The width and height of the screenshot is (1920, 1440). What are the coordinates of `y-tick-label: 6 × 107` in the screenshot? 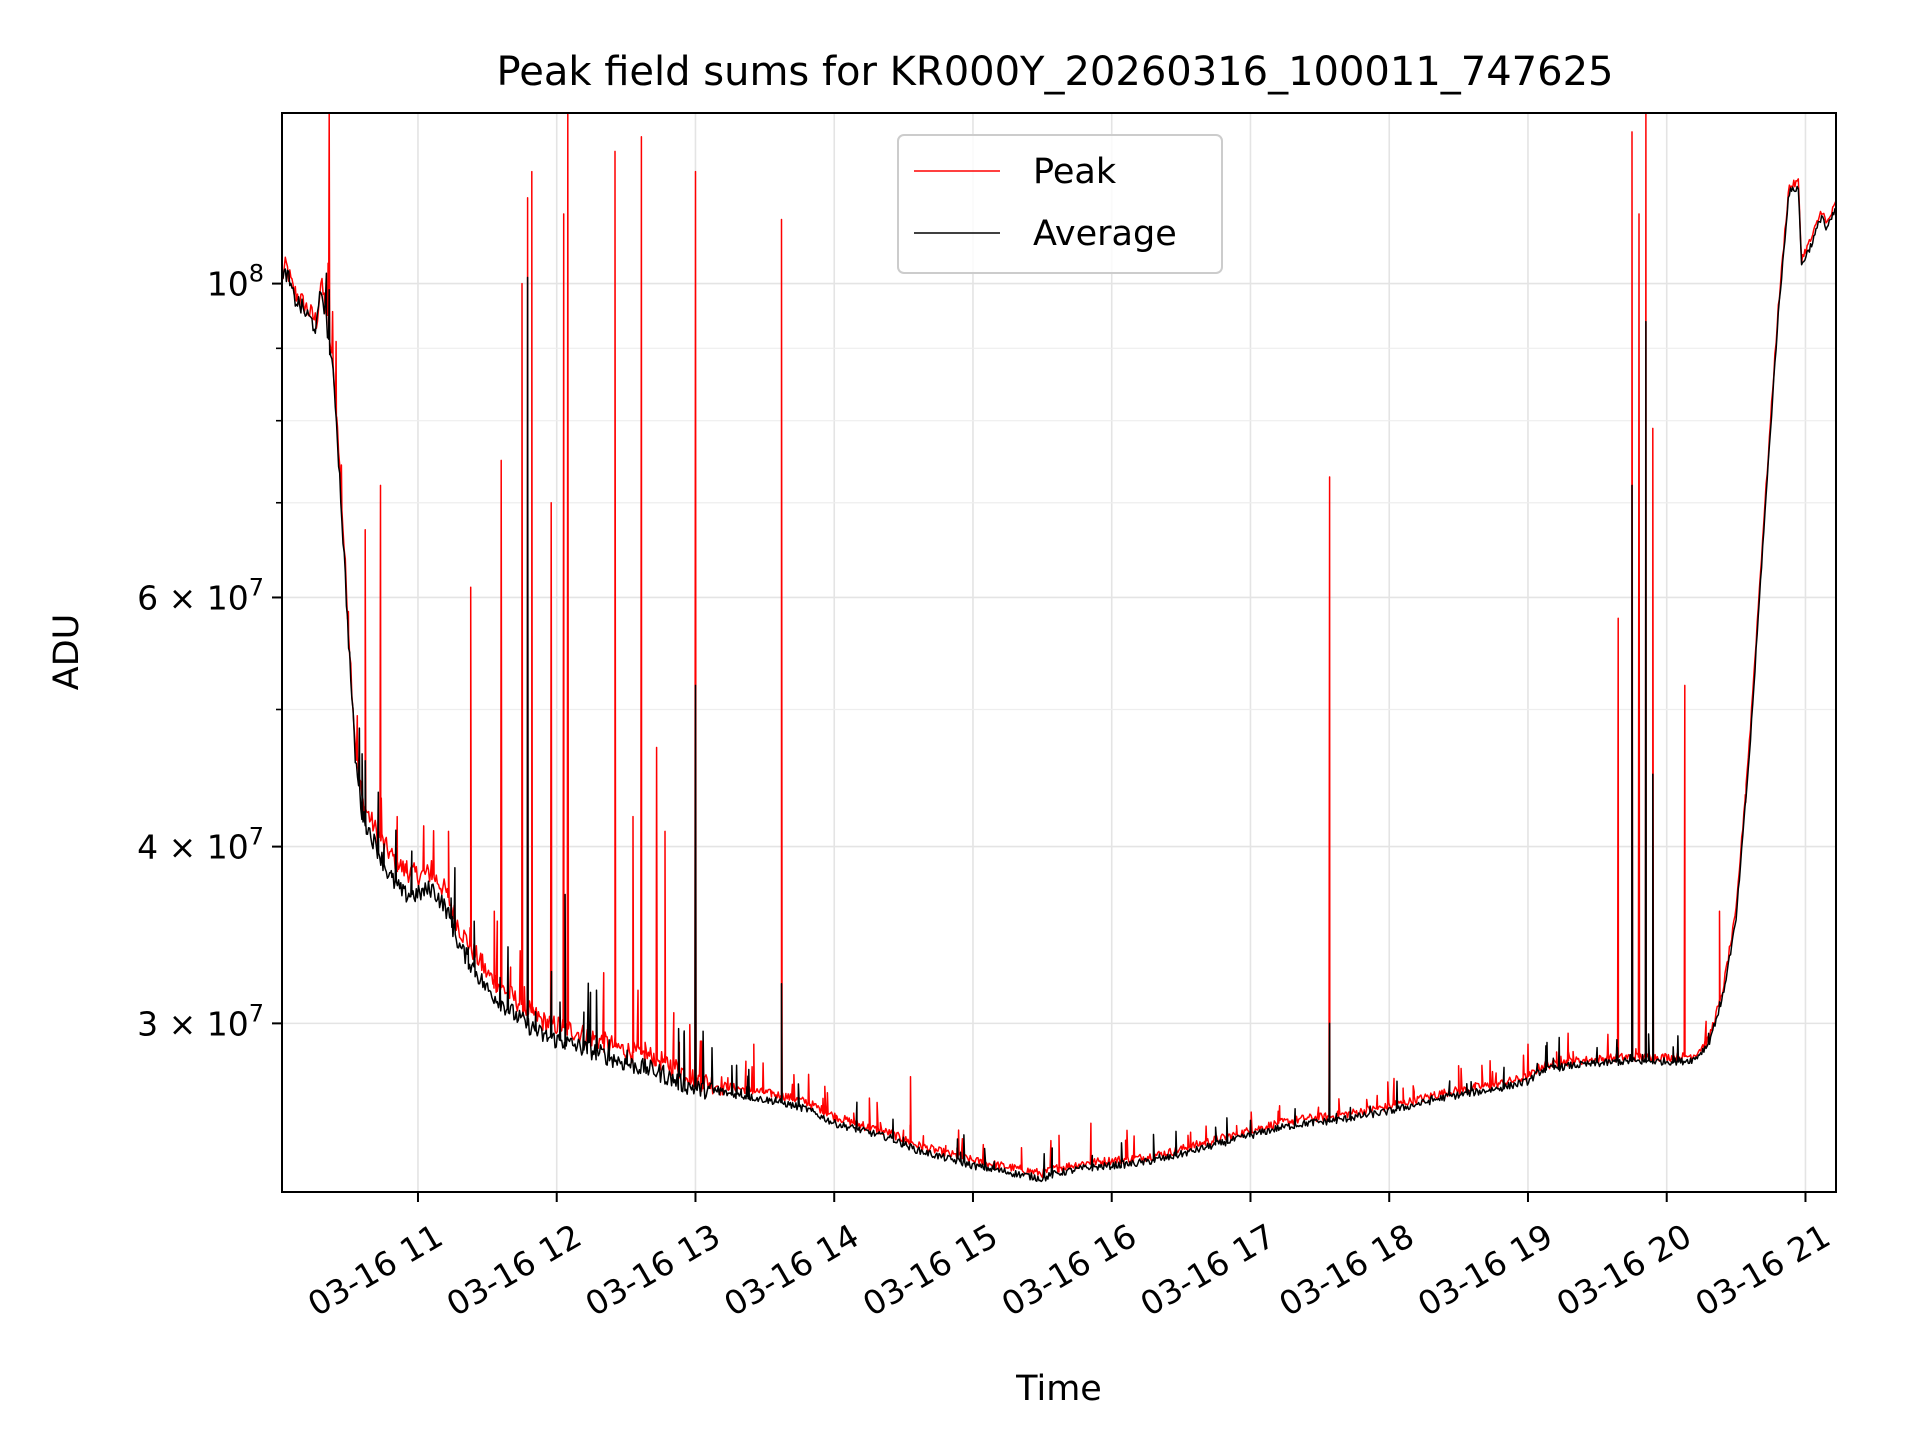 It's located at (200, 595).